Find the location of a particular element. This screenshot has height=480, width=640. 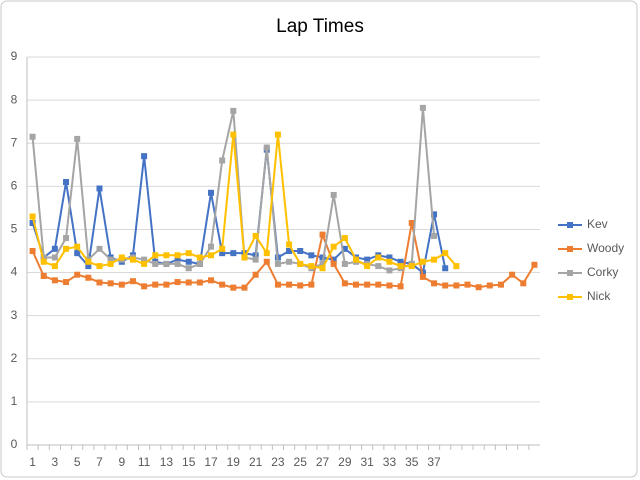

x-tick-label: 35 is located at coordinates (412, 462).